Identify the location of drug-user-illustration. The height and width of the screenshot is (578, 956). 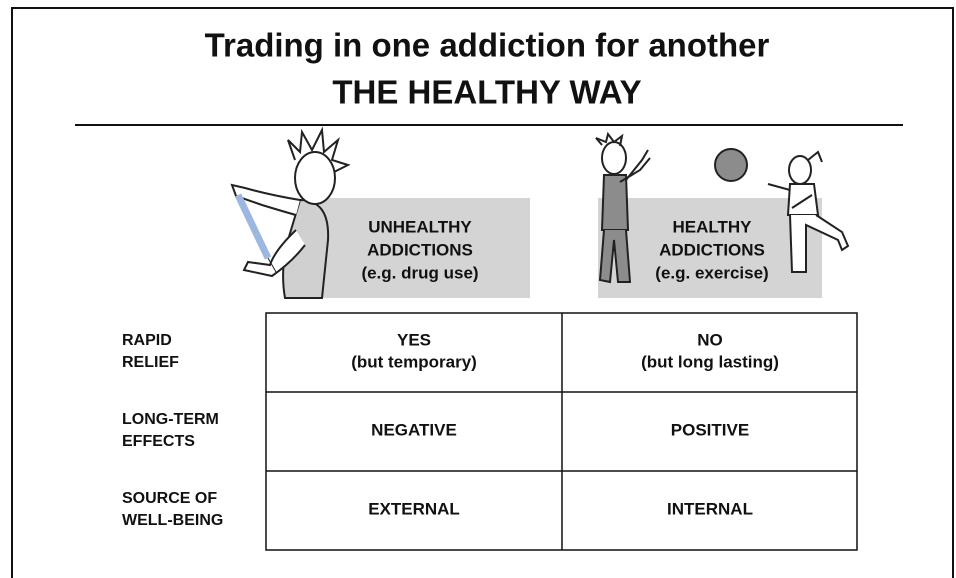
(290, 212).